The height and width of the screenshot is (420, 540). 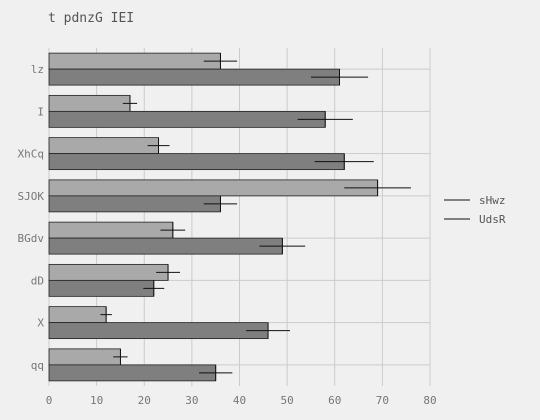 What do you see at coordinates (31, 196) in the screenshot?
I see `y-tick-label: SJOK` at bounding box center [31, 196].